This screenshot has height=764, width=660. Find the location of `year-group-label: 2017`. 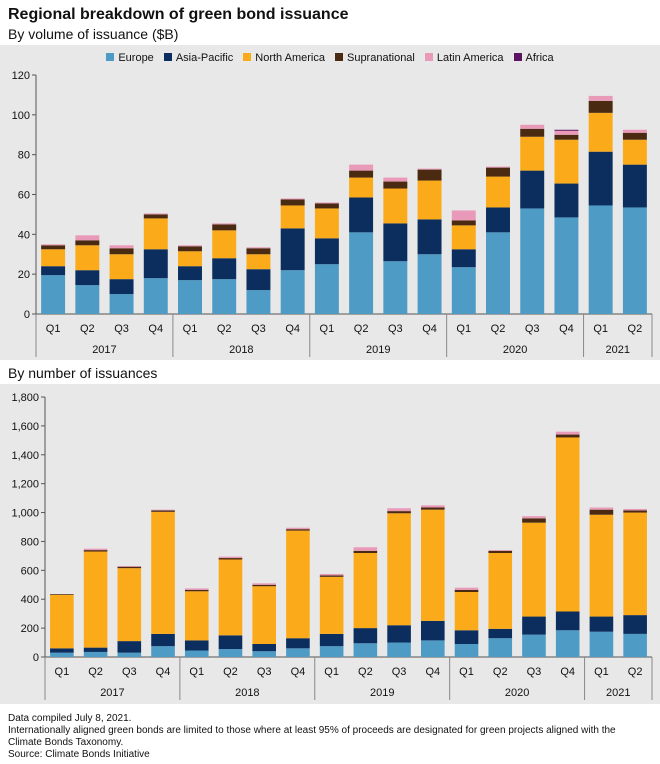

year-group-label: 2017 is located at coordinates (104, 350).